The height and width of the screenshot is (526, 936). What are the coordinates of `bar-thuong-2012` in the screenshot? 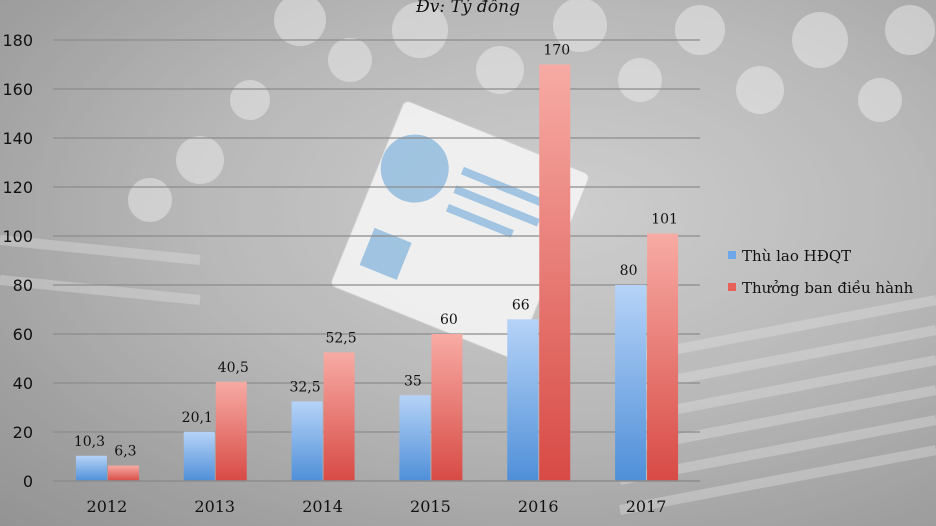 It's located at (123, 473).